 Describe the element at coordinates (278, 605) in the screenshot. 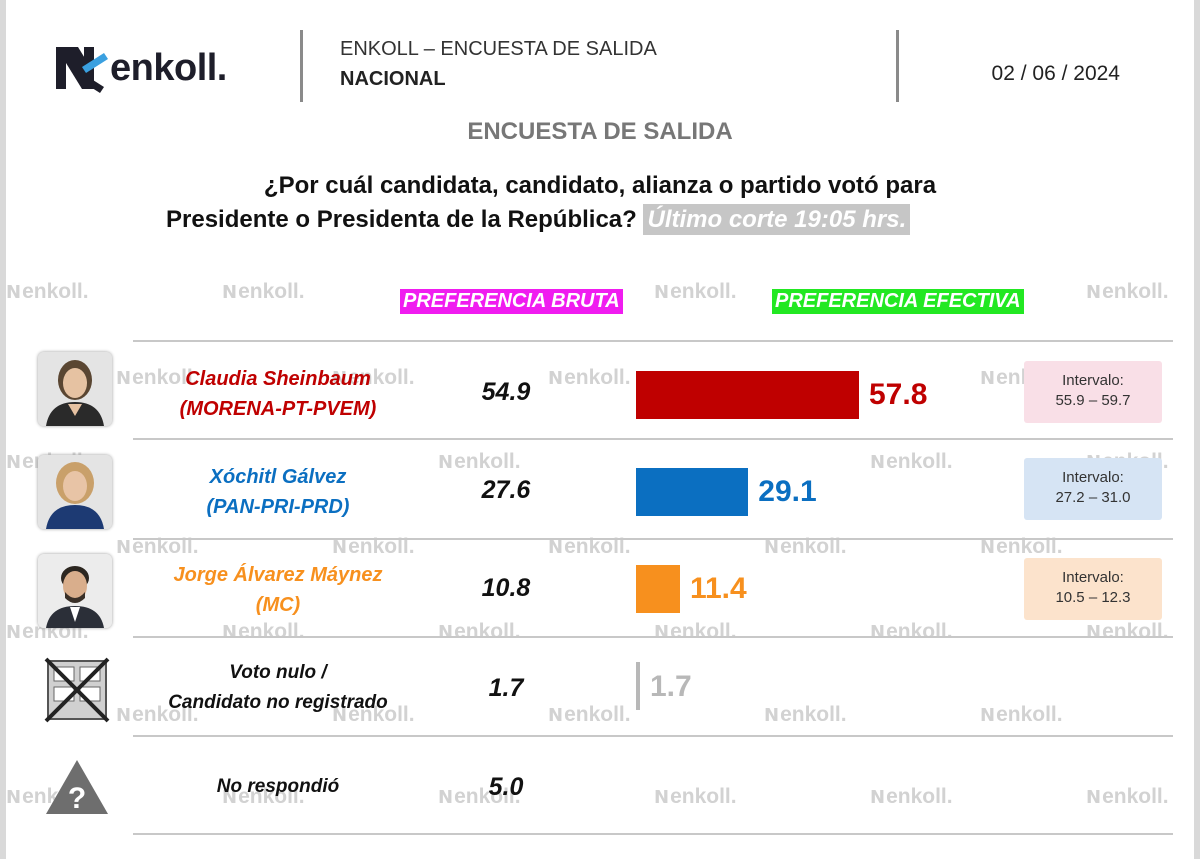

I see `candidate-party: (MC)` at that location.